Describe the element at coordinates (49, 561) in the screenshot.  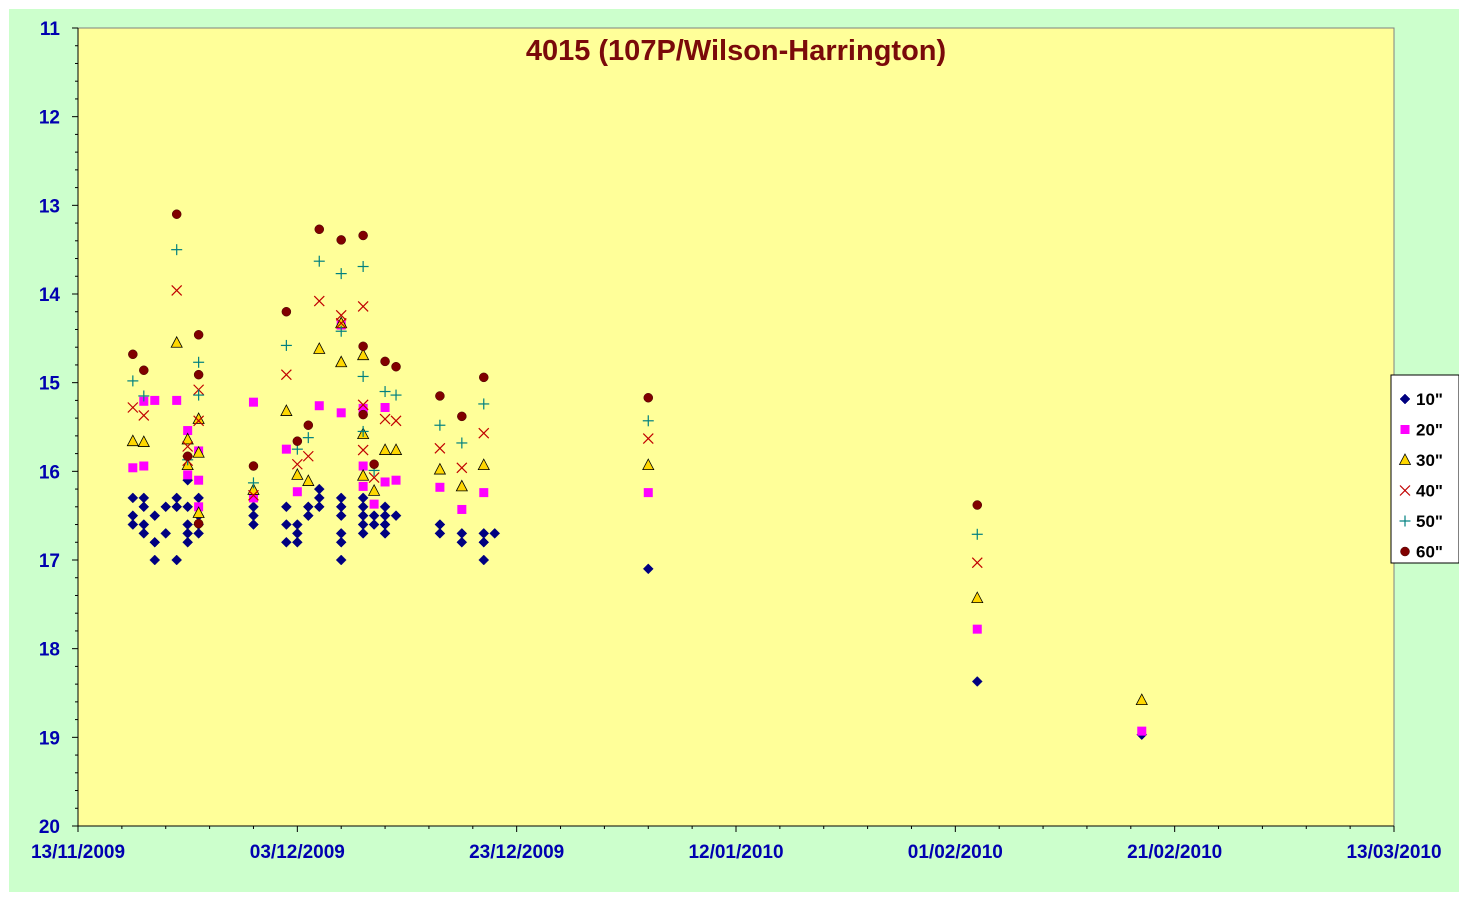
I see `y-tick-label: 17` at that location.